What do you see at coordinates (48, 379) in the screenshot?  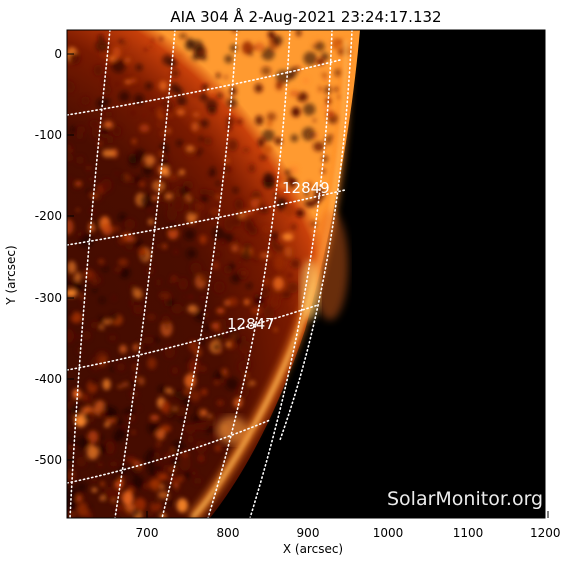 I see `y-tick-label: -400` at bounding box center [48, 379].